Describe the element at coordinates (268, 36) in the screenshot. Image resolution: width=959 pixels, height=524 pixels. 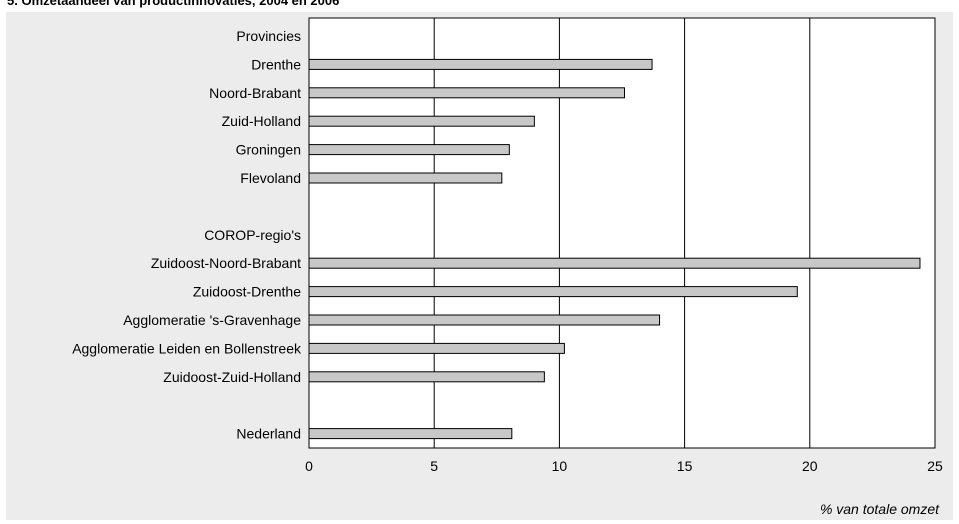
I see `group-header-label: Provincies` at that location.